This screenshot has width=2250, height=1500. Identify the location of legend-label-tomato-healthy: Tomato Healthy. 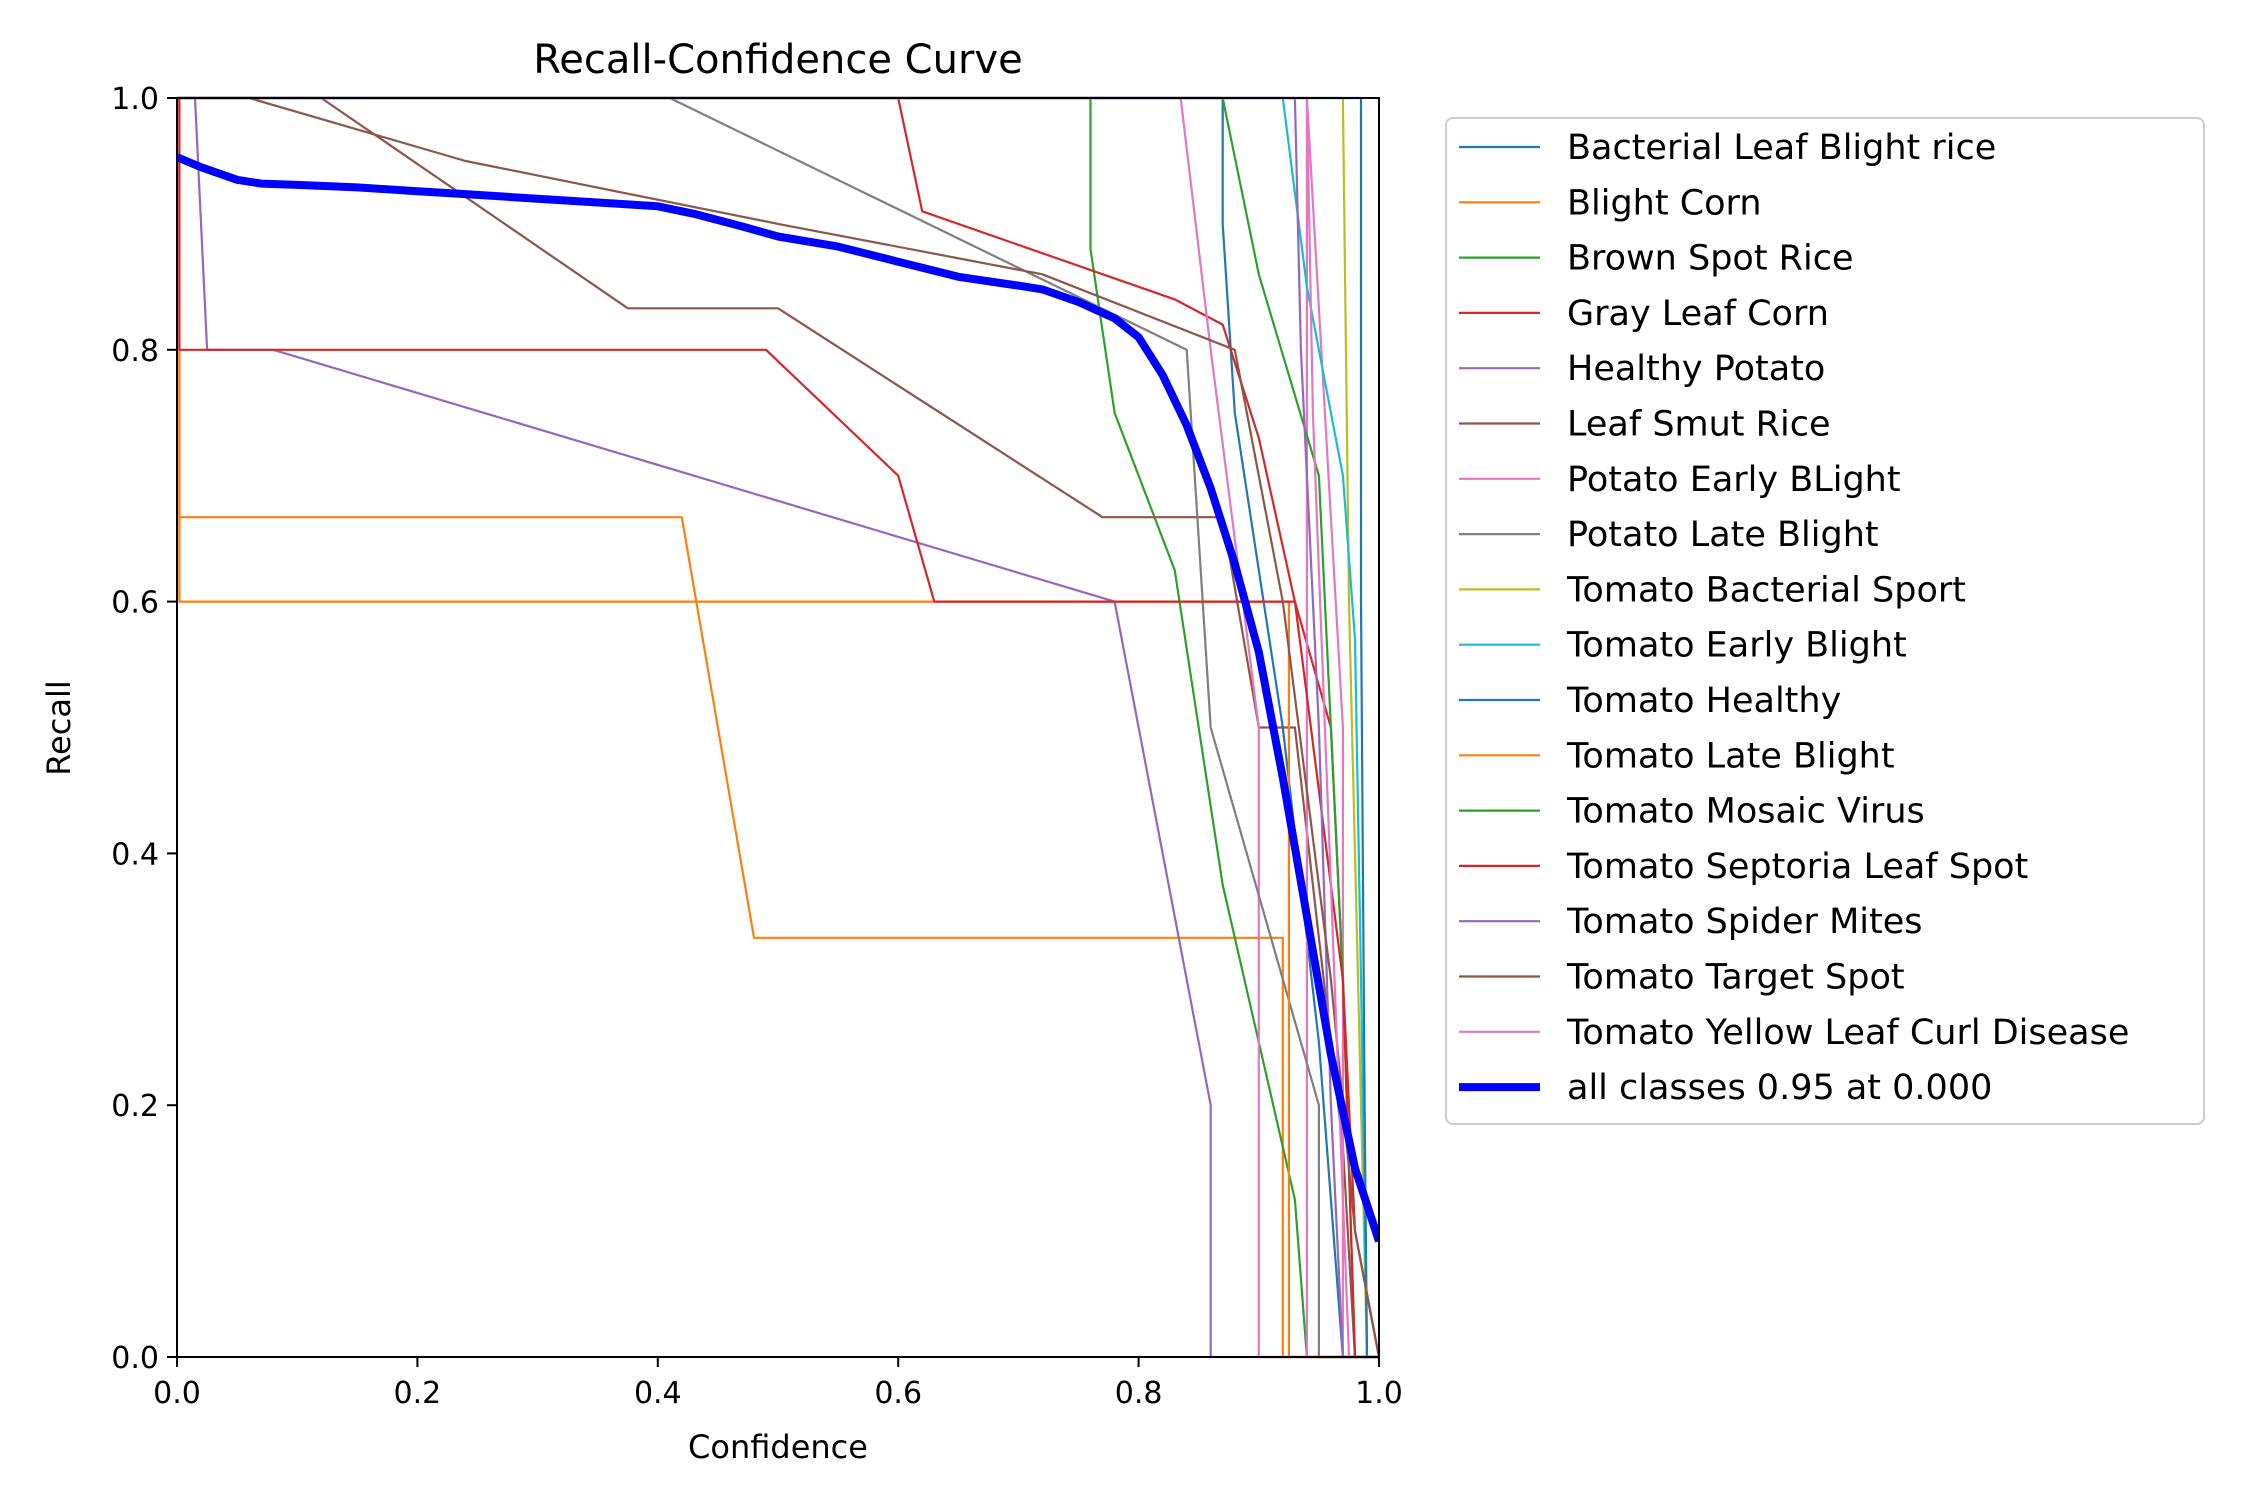
(1703, 701).